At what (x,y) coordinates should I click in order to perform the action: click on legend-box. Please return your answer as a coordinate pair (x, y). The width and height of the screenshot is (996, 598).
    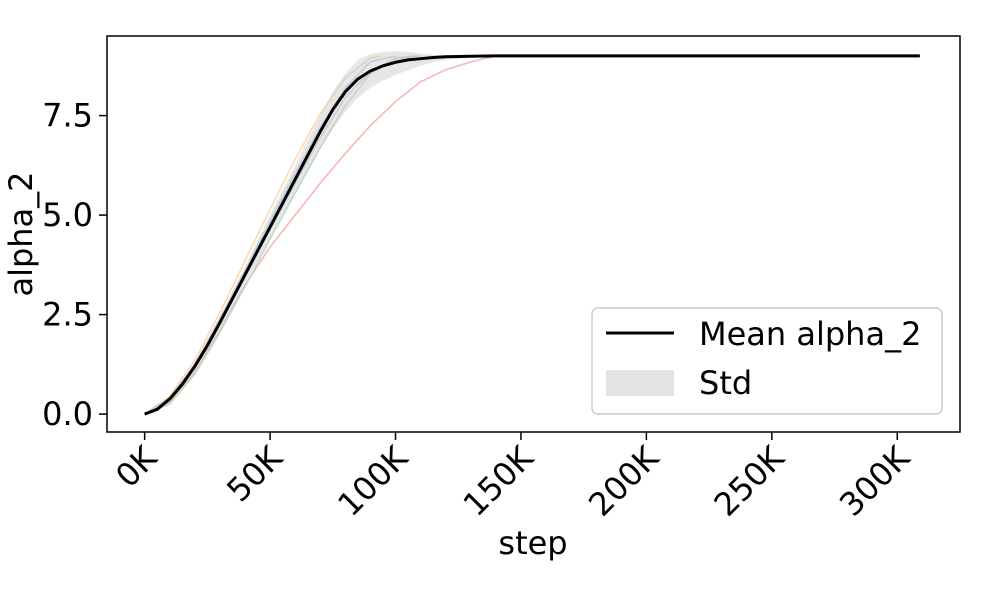
    Looking at the image, I should click on (767, 361).